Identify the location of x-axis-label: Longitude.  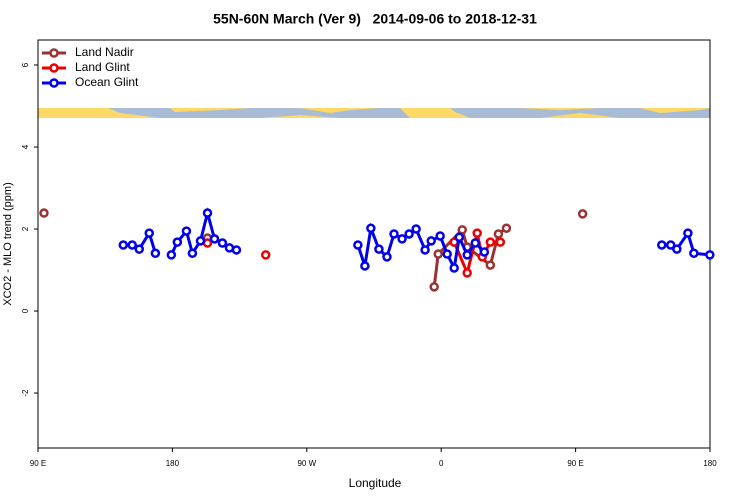
(375, 483).